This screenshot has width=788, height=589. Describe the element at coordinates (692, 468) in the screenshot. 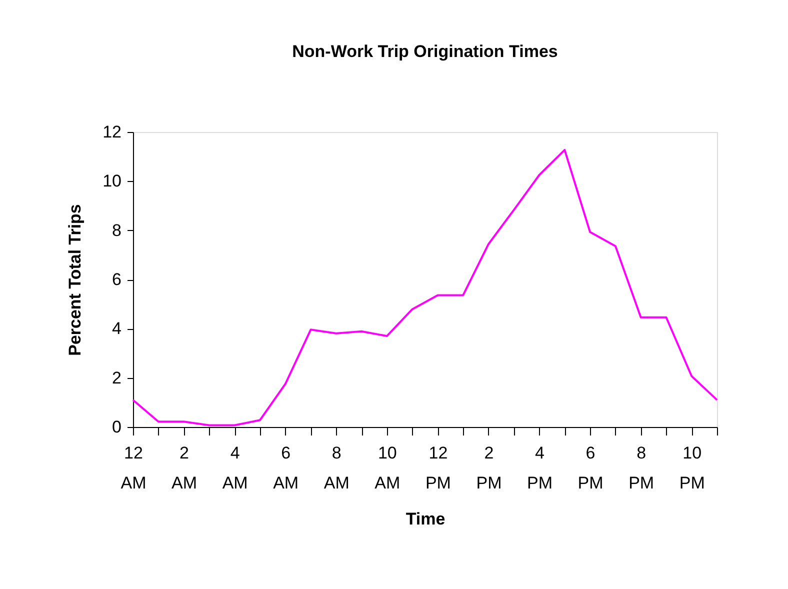

I see `x-tick-label: 10 PM` at that location.